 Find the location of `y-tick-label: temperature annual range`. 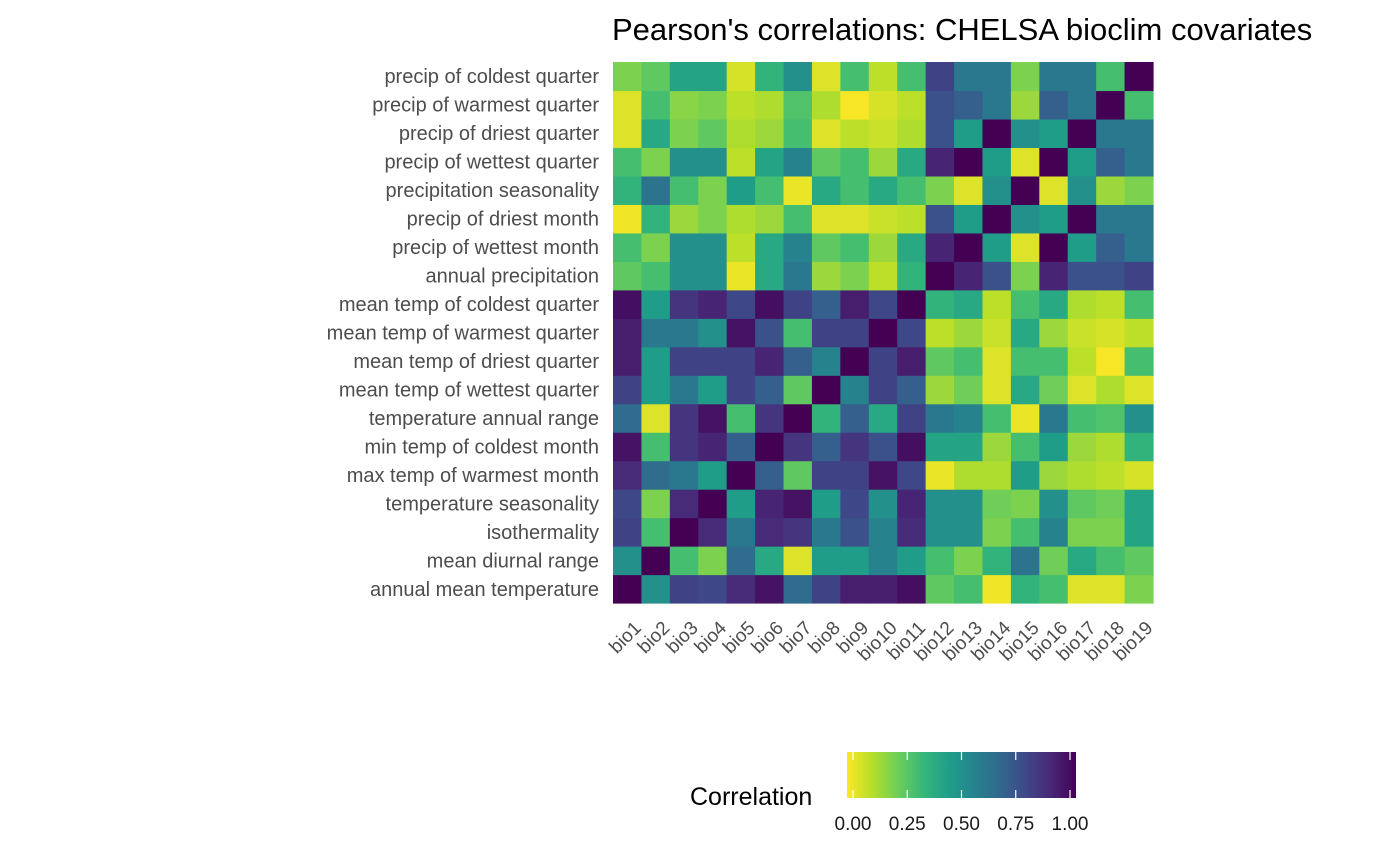

y-tick-label: temperature annual range is located at coordinates (484, 419).